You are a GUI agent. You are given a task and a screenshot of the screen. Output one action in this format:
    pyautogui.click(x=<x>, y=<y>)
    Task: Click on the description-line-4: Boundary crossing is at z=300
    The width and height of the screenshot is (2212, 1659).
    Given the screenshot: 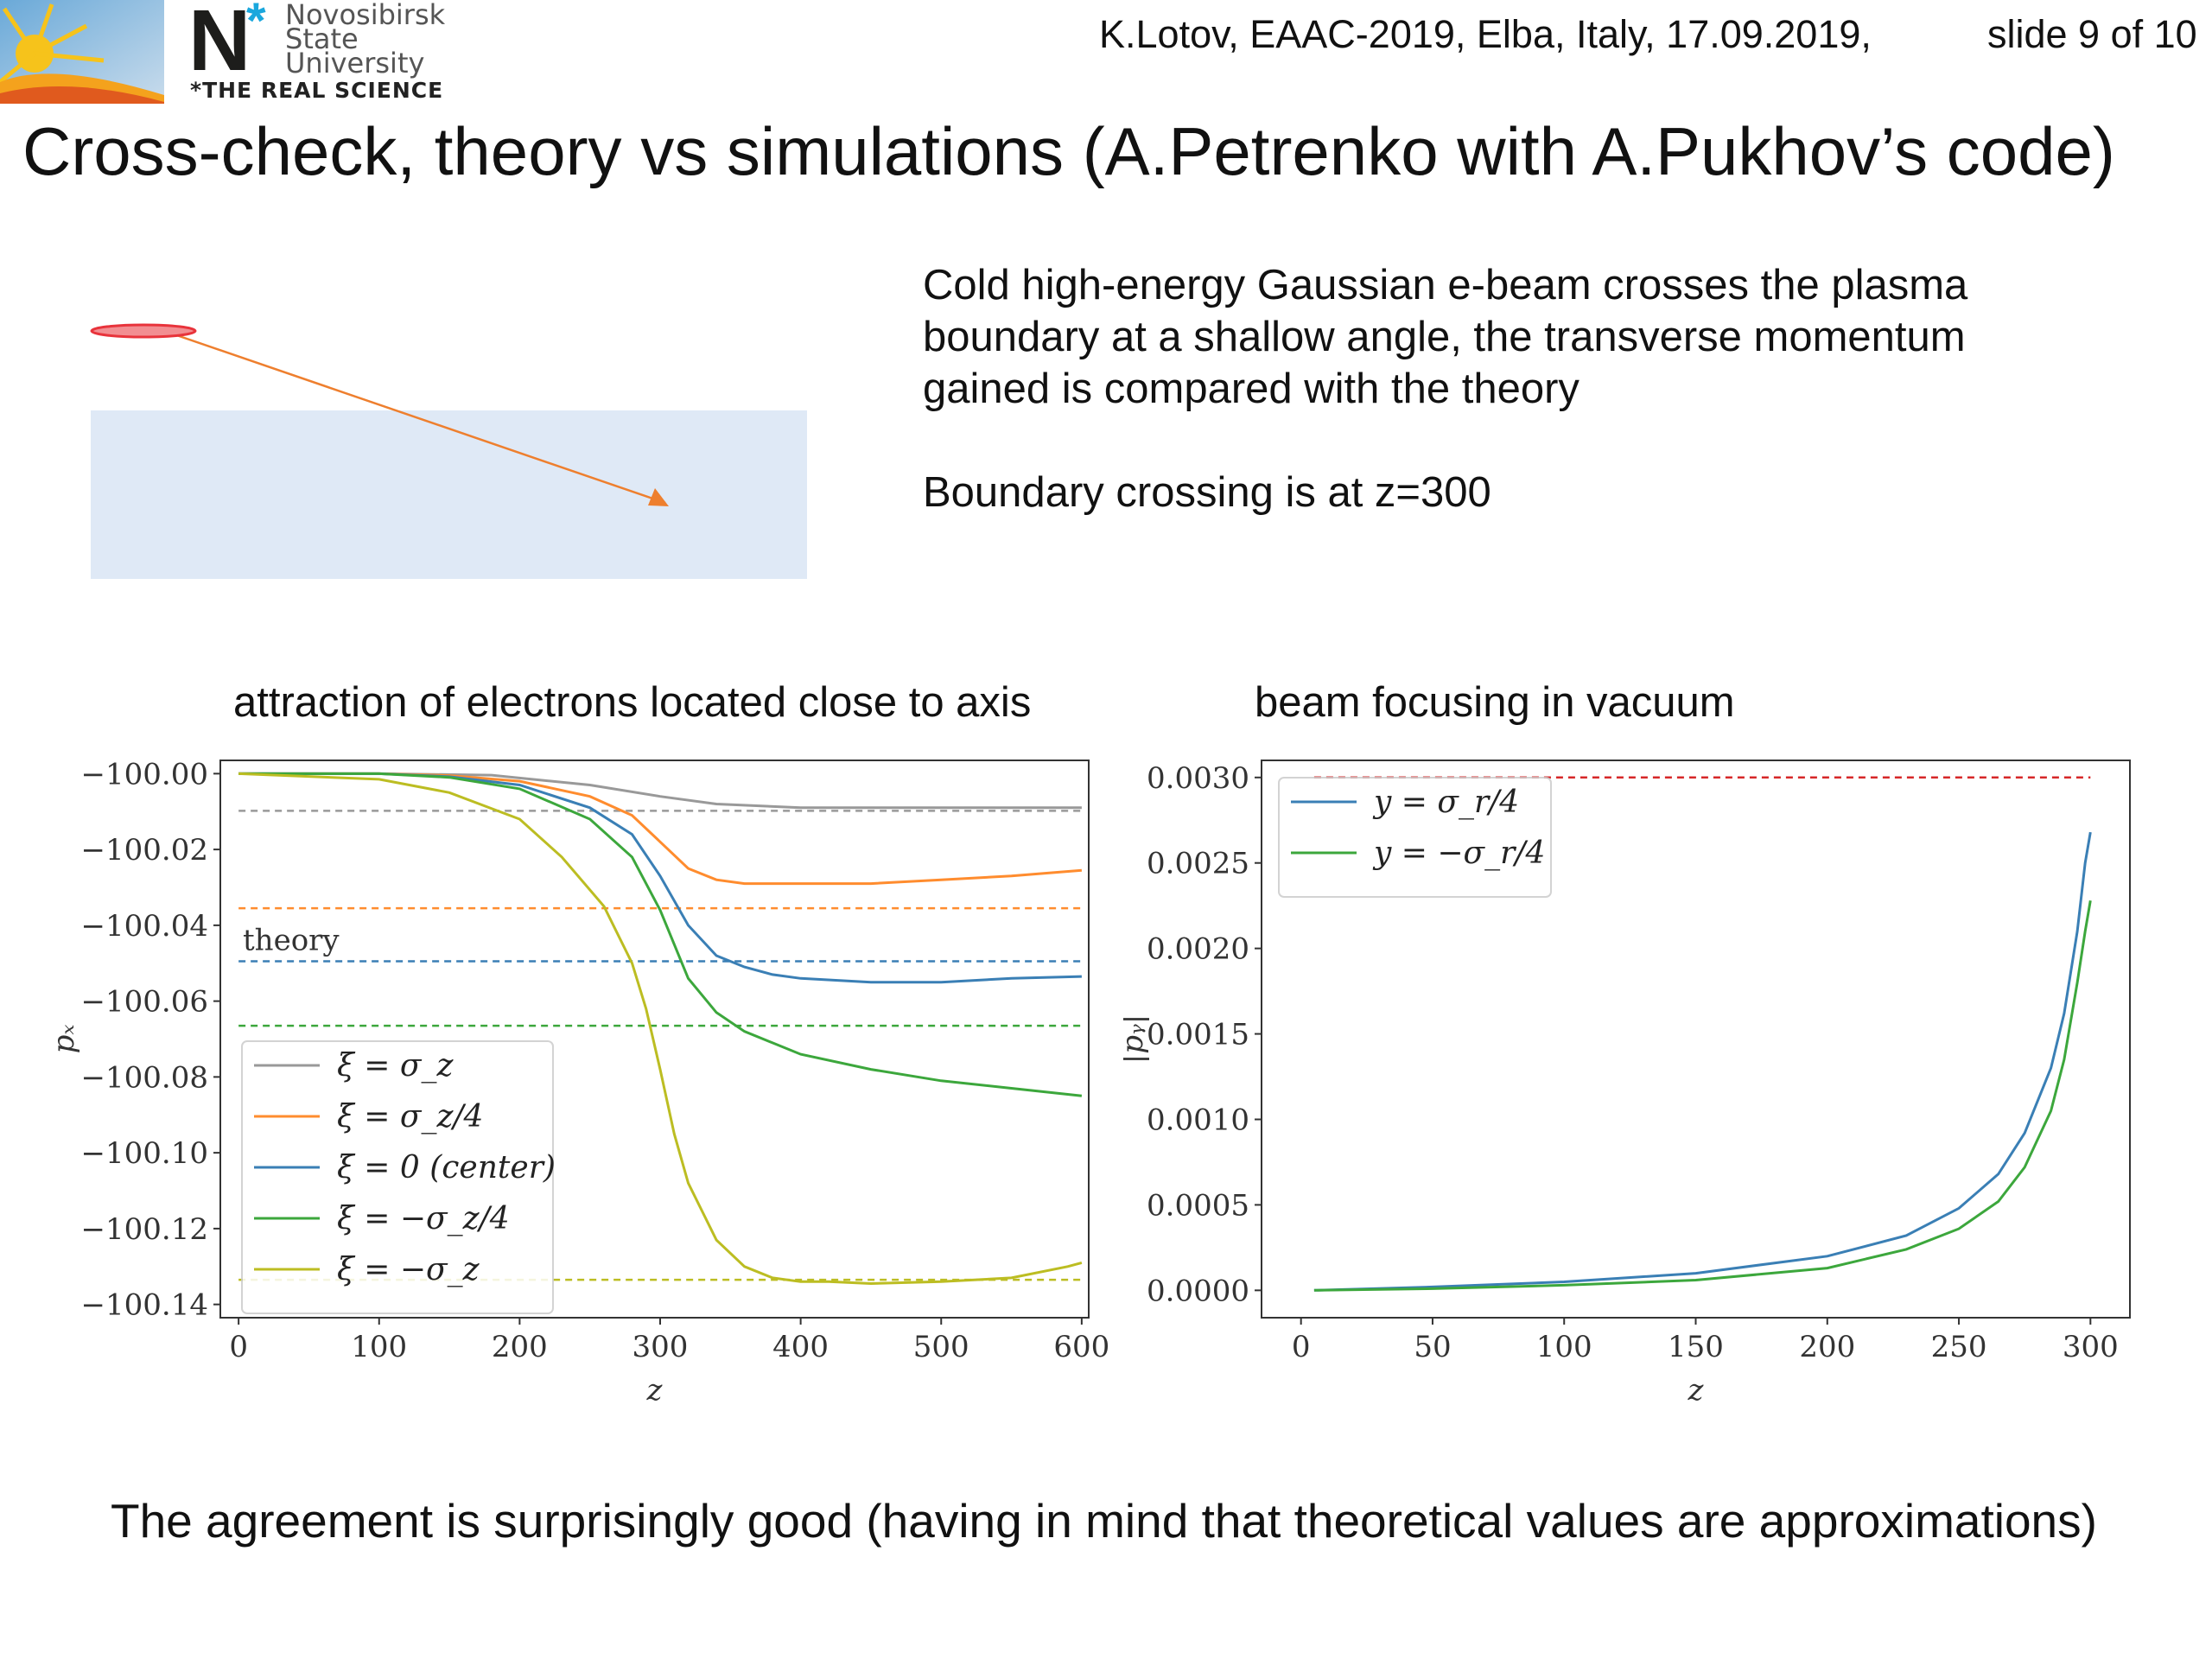 What is the action you would take?
    pyautogui.click(x=1207, y=492)
    